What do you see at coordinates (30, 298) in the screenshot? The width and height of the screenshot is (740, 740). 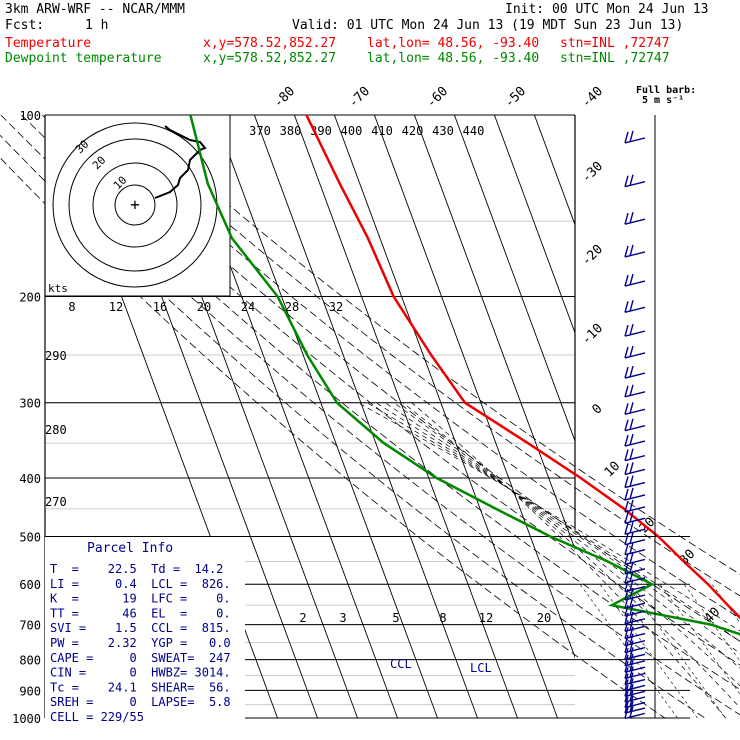 I see `pressure-tick-label: 200` at bounding box center [30, 298].